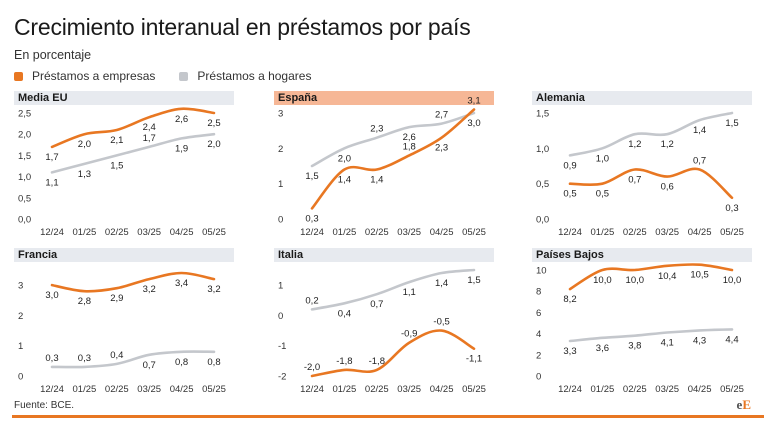 This screenshot has height=434, width=770. What do you see at coordinates (24, 220) in the screenshot?
I see `media-eu-ytick-0: 0,0` at bounding box center [24, 220].